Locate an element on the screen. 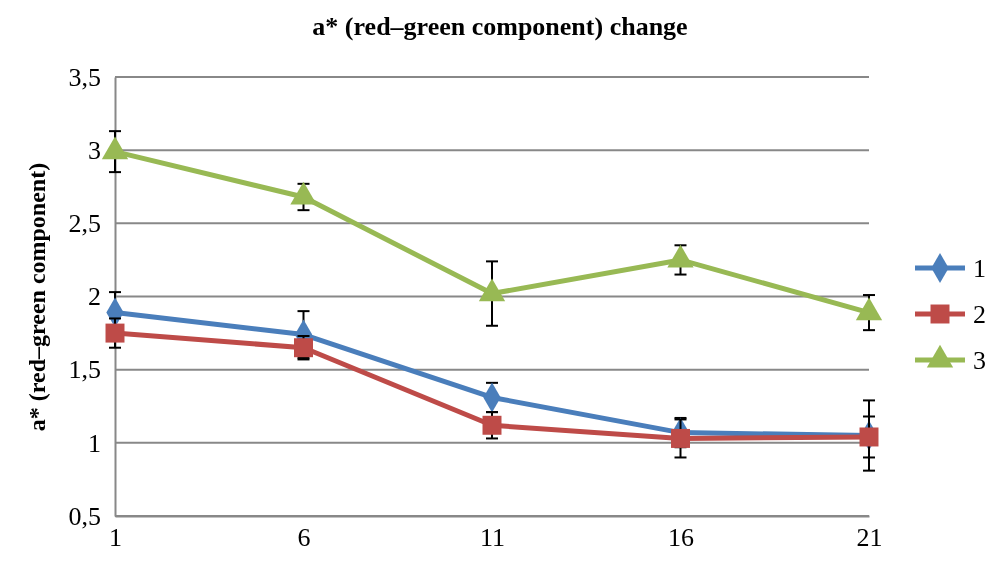  x-tick-label: 16 is located at coordinates (681, 538).